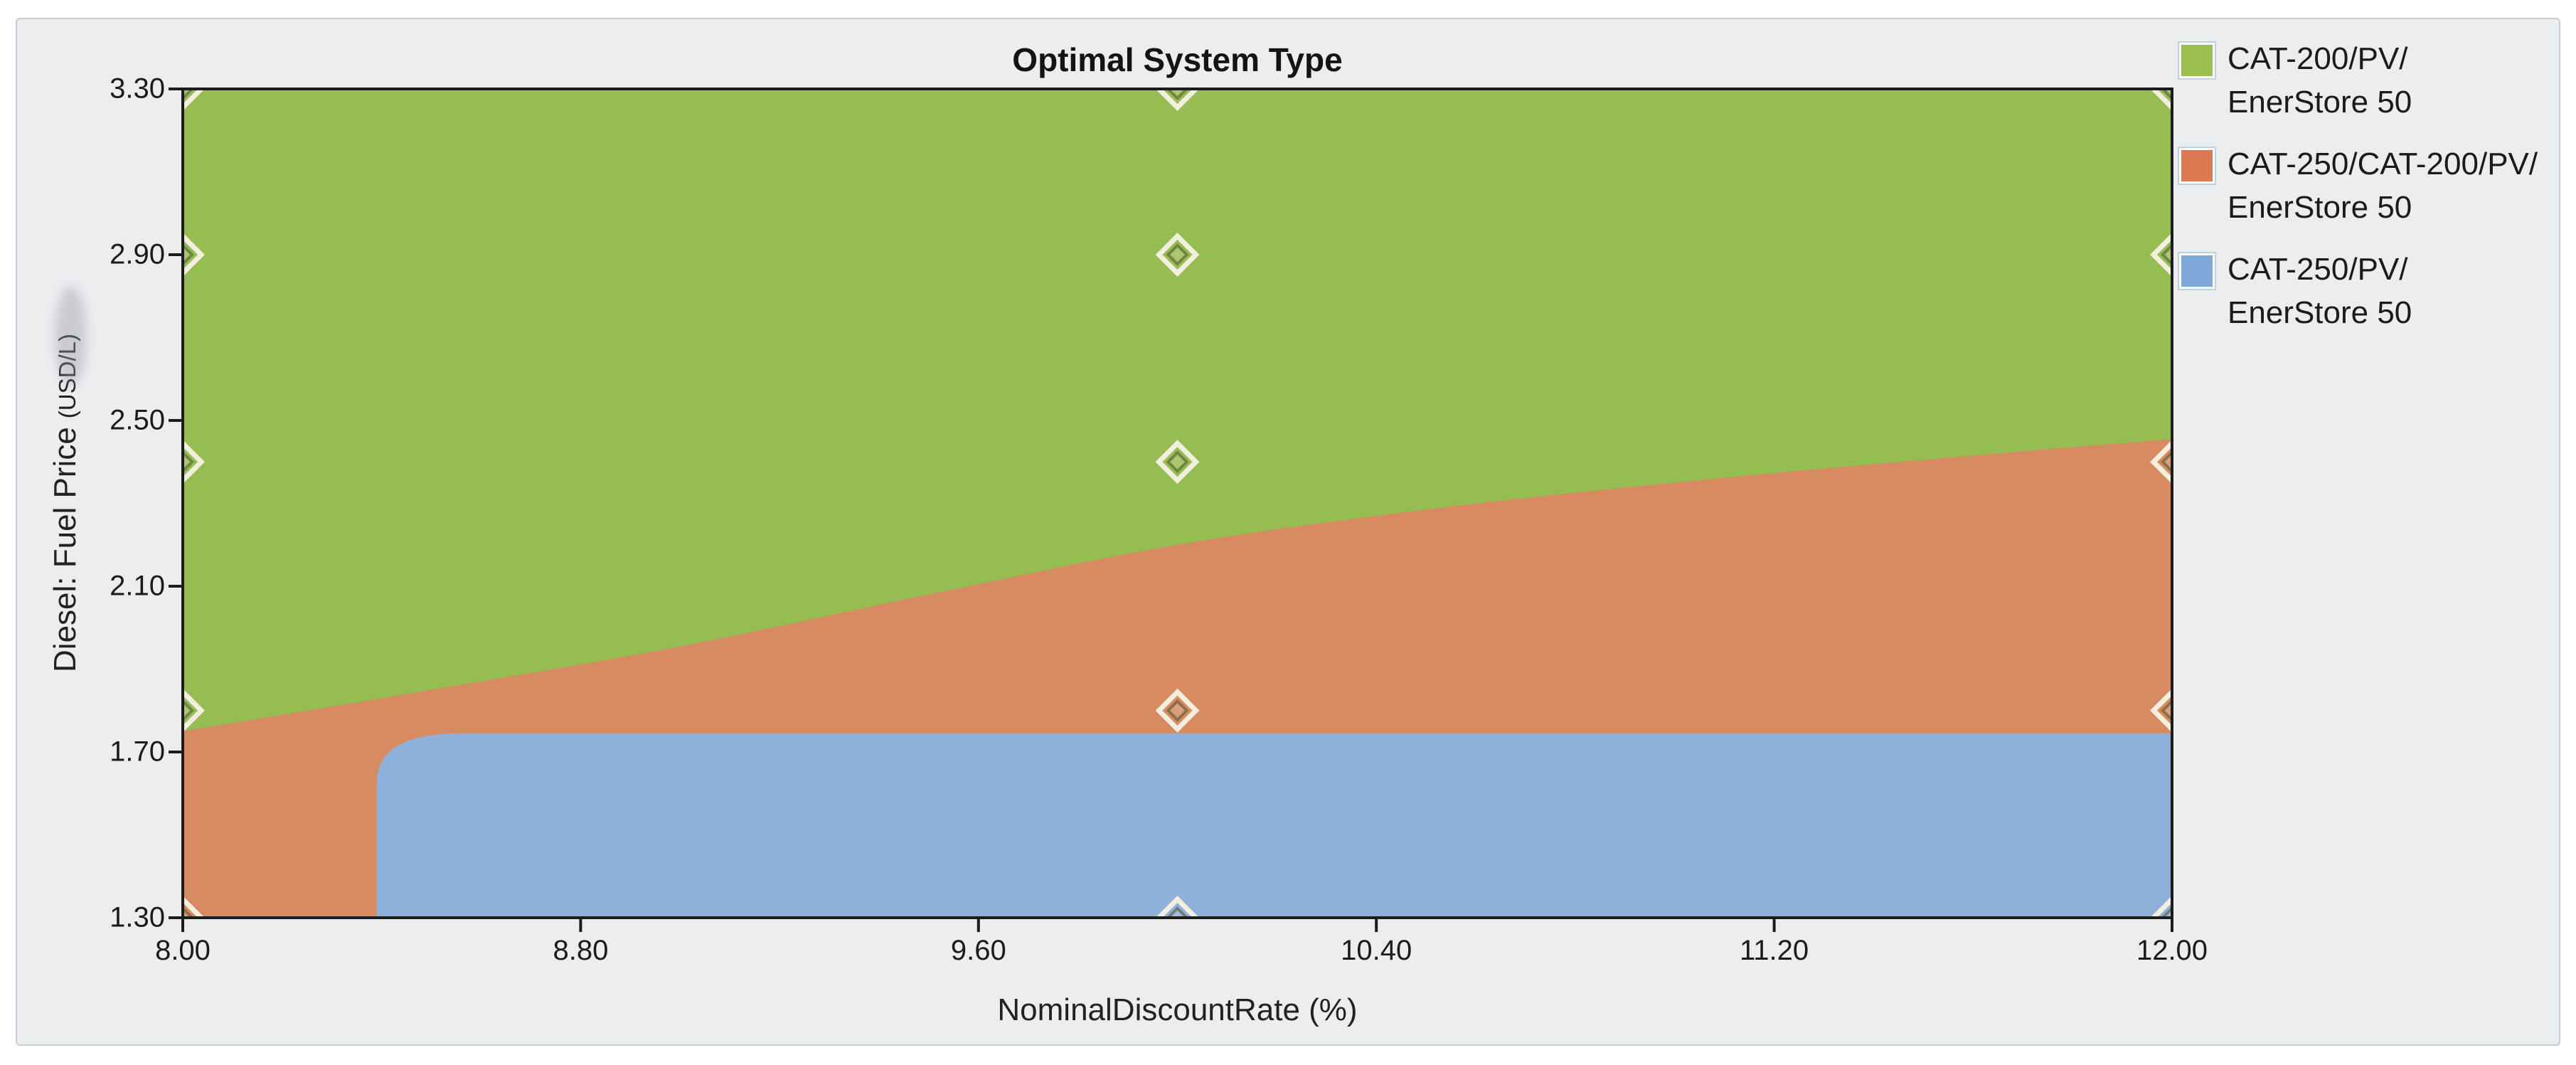 The image size is (2576, 1065). Describe the element at coordinates (137, 752) in the screenshot. I see `y-tick-label: 1.70` at that location.